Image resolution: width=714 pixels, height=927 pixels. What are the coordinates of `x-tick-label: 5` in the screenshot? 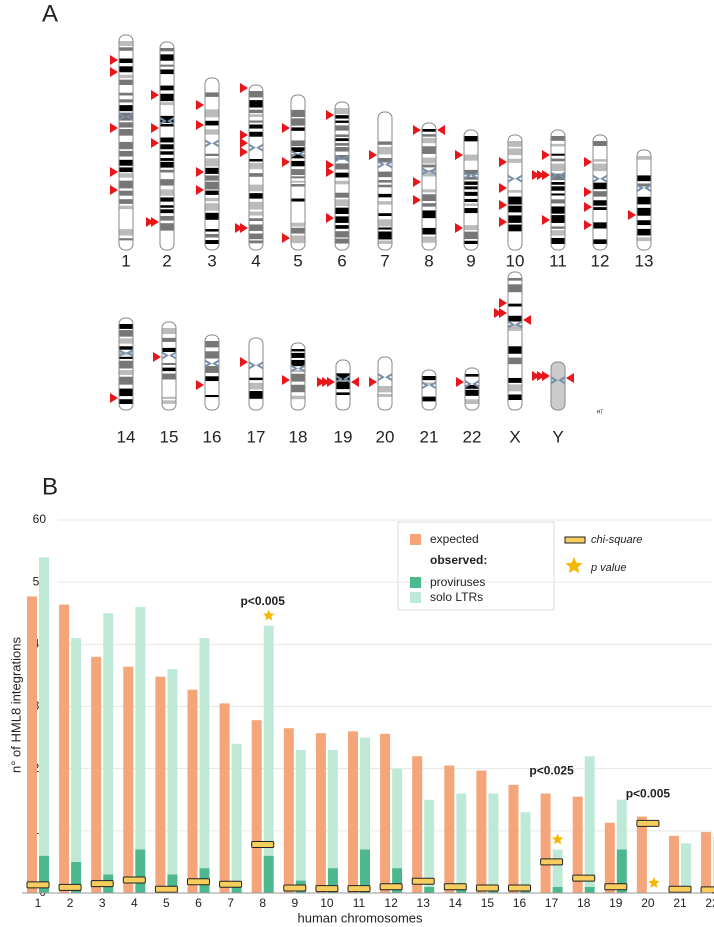 It's located at (166, 903).